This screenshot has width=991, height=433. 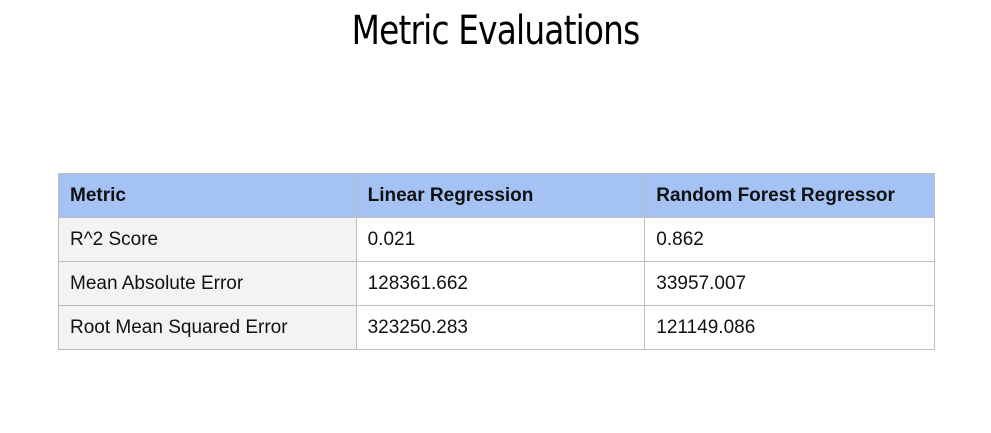 I want to click on table-row: R^2 Score 0.021 0.862, so click(x=496, y=239).